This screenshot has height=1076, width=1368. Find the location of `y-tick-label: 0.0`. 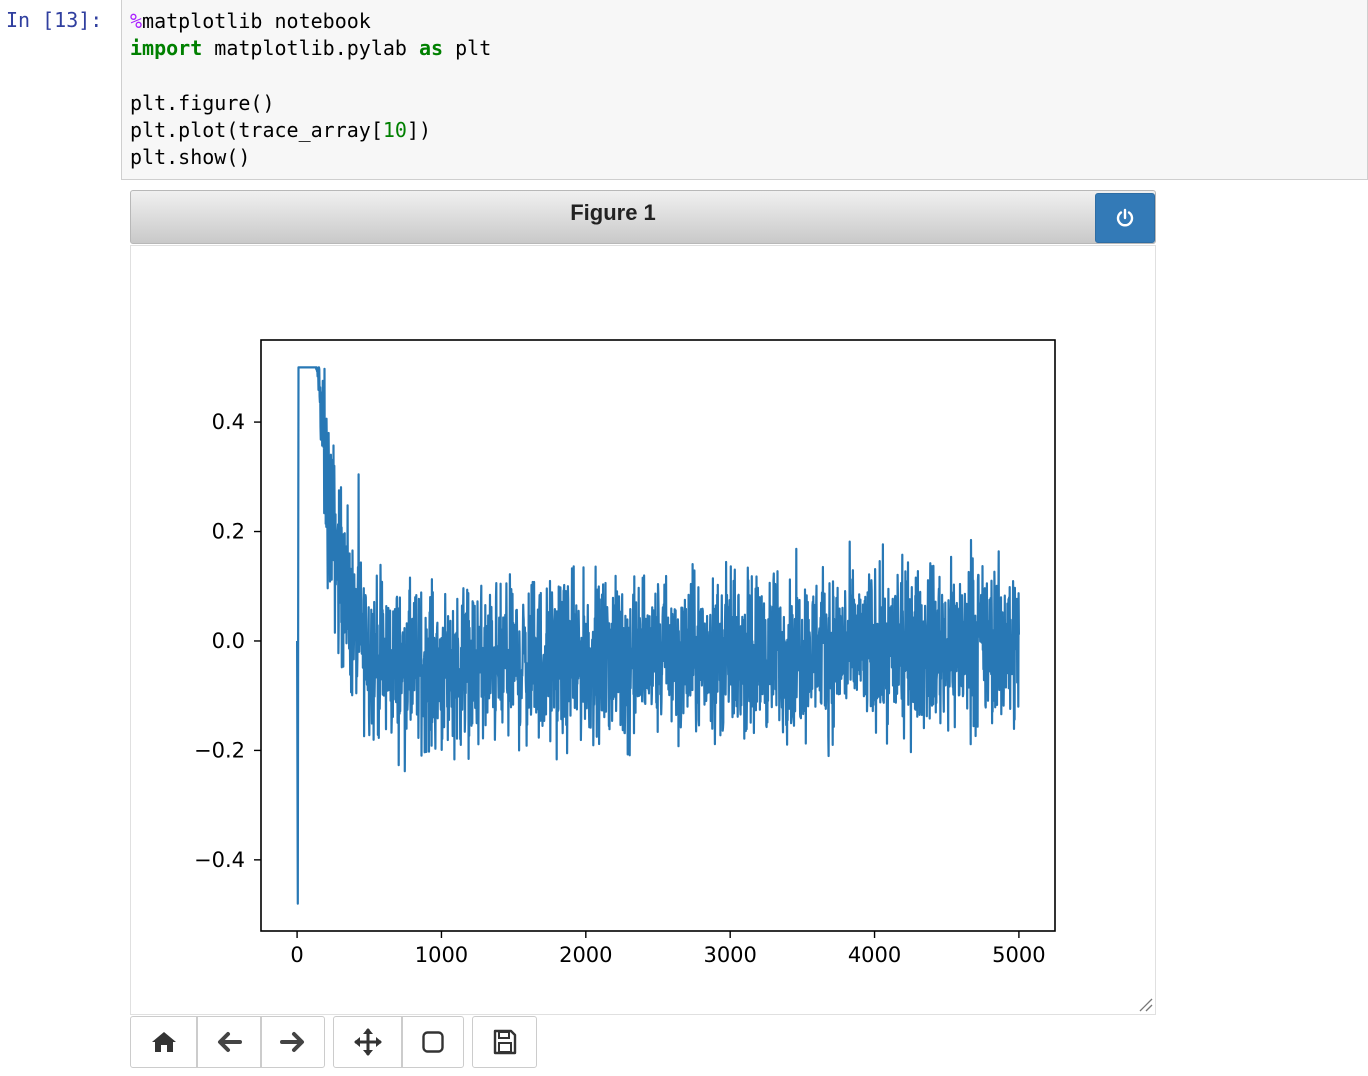

y-tick-label: 0.0 is located at coordinates (228, 641).